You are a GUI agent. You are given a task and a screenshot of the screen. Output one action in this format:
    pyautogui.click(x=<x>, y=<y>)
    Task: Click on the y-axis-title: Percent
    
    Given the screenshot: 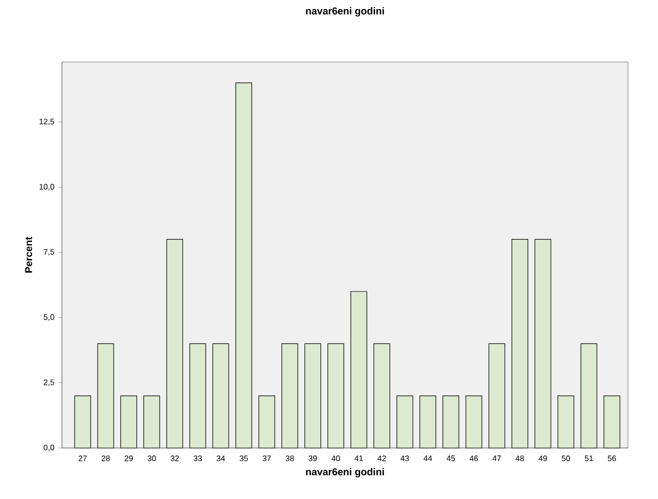 What is the action you would take?
    pyautogui.click(x=28, y=254)
    